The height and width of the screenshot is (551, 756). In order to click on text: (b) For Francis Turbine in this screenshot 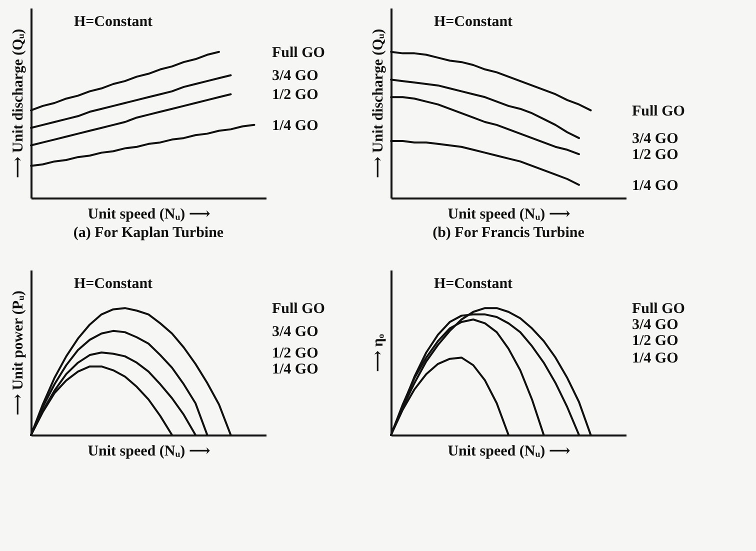, I will do `click(508, 233)`.